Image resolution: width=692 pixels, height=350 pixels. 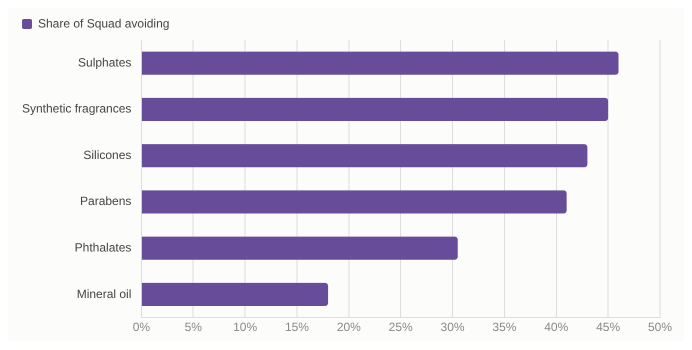 What do you see at coordinates (504, 327) in the screenshot?
I see `x-tick-label: 35%` at bounding box center [504, 327].